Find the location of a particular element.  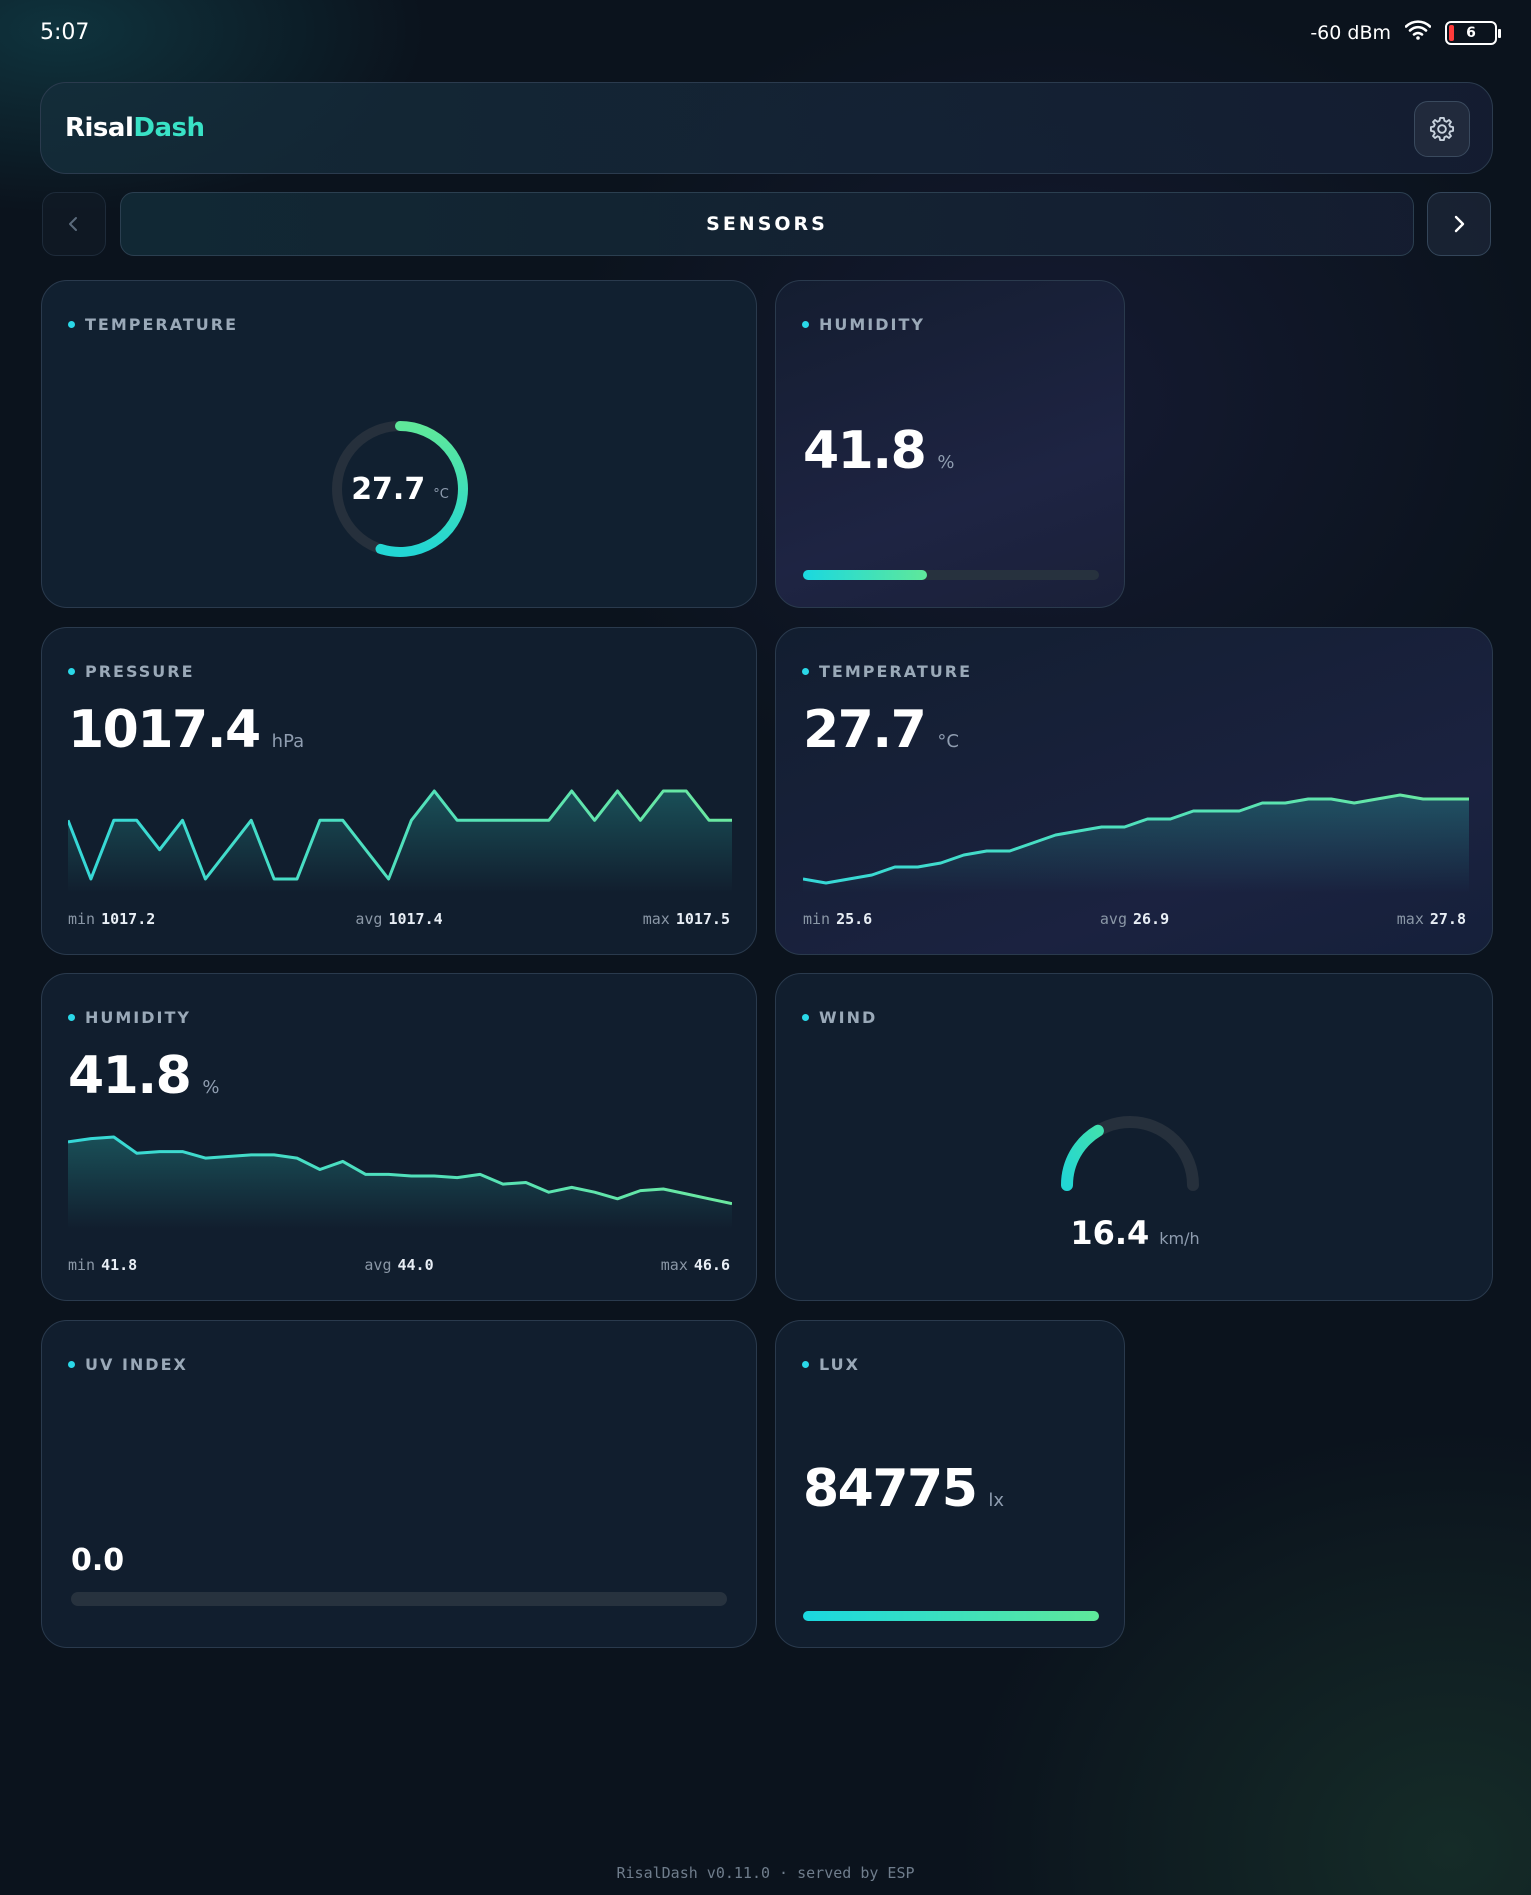

pressure-sparkline is located at coordinates (400, 841).